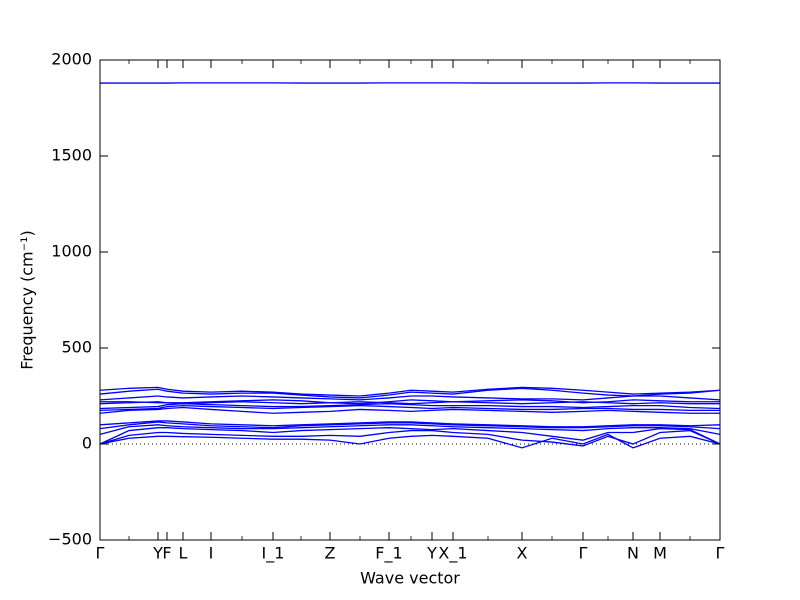 The width and height of the screenshot is (800, 600). What do you see at coordinates (76, 347) in the screenshot?
I see `y-tick-label: 500` at bounding box center [76, 347].